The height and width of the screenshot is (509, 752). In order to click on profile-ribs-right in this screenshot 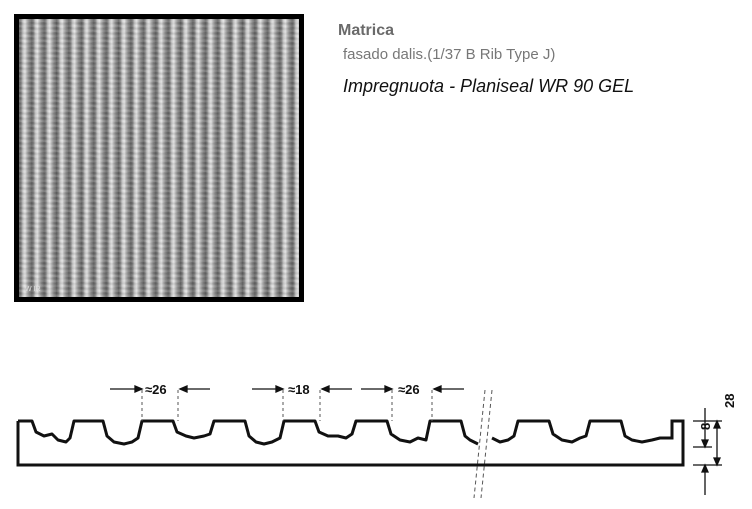, I will do `click(577, 431)`.